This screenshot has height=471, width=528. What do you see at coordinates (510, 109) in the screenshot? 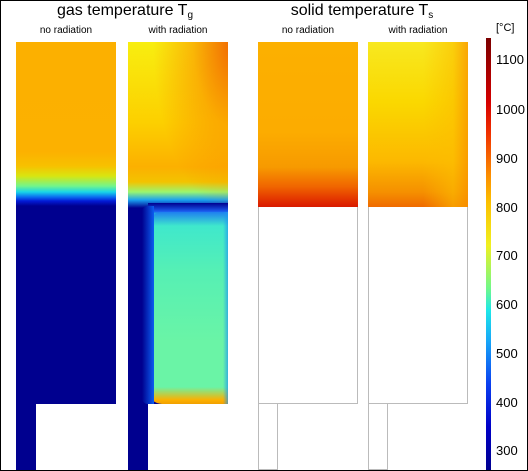
I see `colorbar-tick: 1000` at bounding box center [510, 109].